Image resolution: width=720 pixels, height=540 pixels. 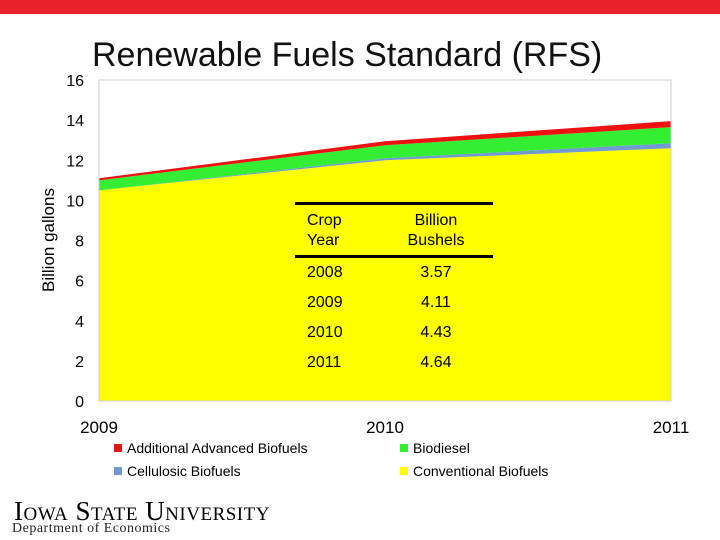 I want to click on table-row: 2011 4.64, so click(x=394, y=363).